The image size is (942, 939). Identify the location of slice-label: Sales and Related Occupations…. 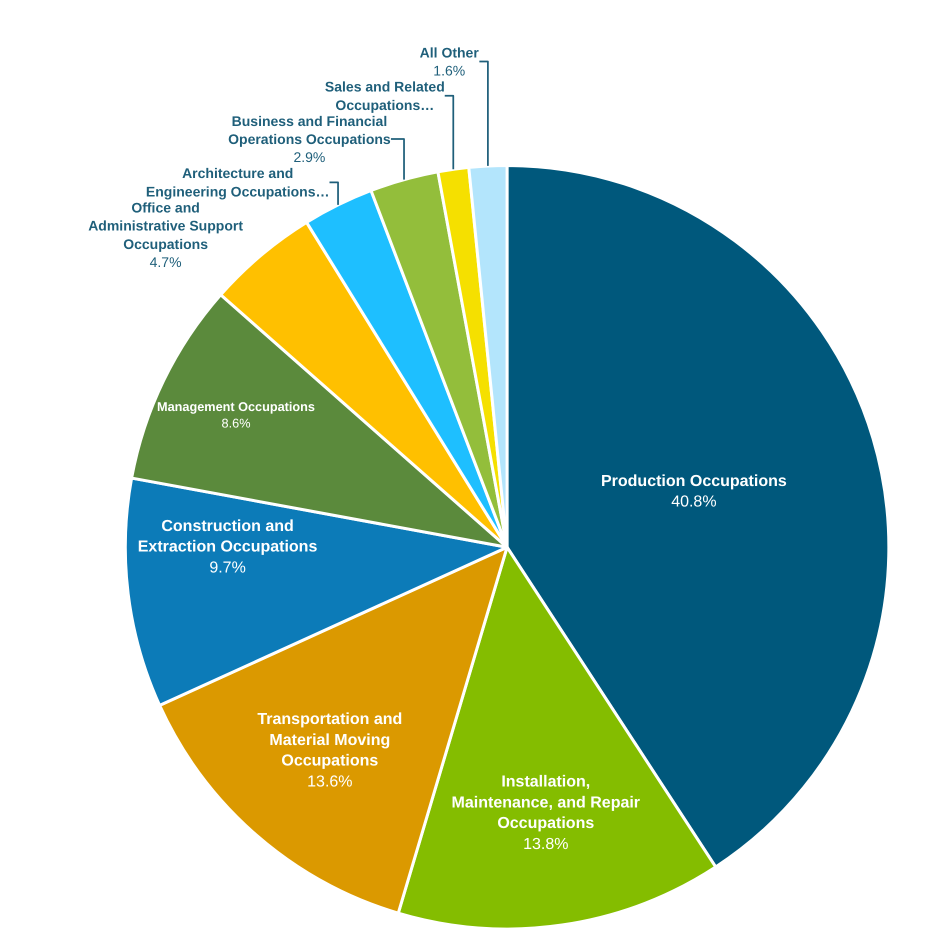
(384, 95).